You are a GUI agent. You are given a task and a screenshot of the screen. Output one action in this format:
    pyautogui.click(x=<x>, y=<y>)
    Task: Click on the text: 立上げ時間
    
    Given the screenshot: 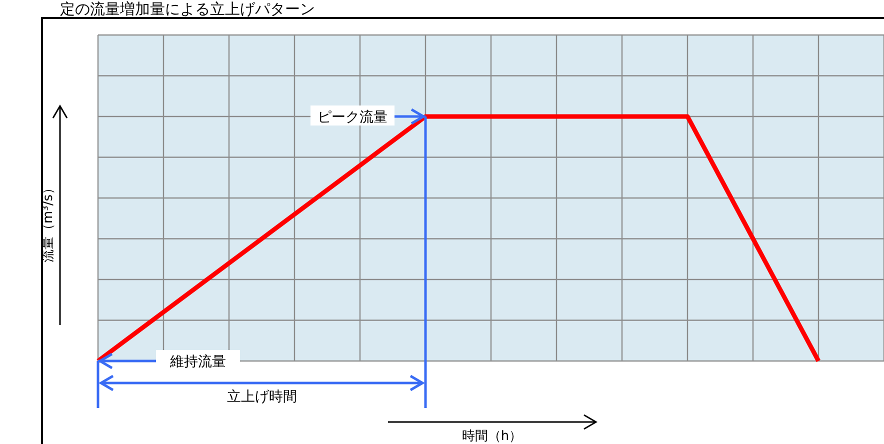 What is the action you would take?
    pyautogui.click(x=261, y=397)
    